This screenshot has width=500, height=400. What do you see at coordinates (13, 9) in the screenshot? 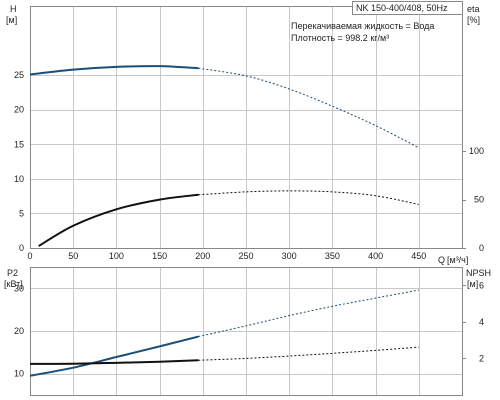
I see `h-axis-label: H` at bounding box center [13, 9].